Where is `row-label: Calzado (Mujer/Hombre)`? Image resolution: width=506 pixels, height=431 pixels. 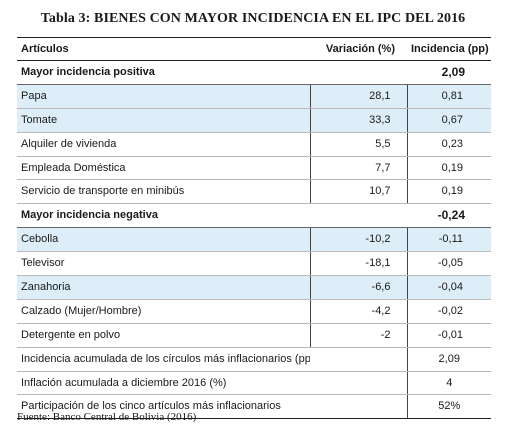
row-label: Calzado (Mujer/Hombre) is located at coordinates (163, 311).